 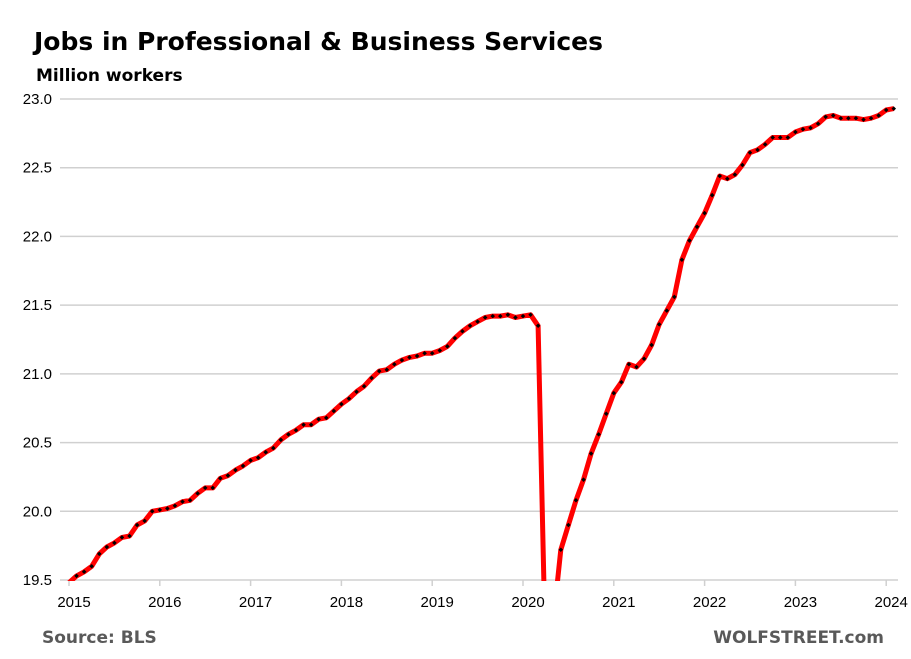 I want to click on x-tick-label: 2016, so click(x=164, y=602).